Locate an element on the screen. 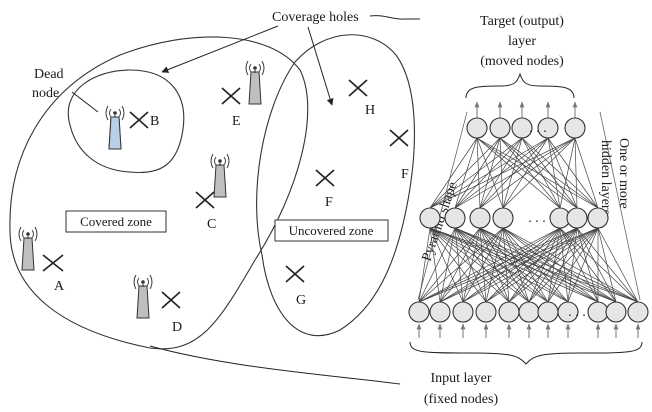 The height and width of the screenshot is (412, 652). node-label-a: A is located at coordinates (59, 286).